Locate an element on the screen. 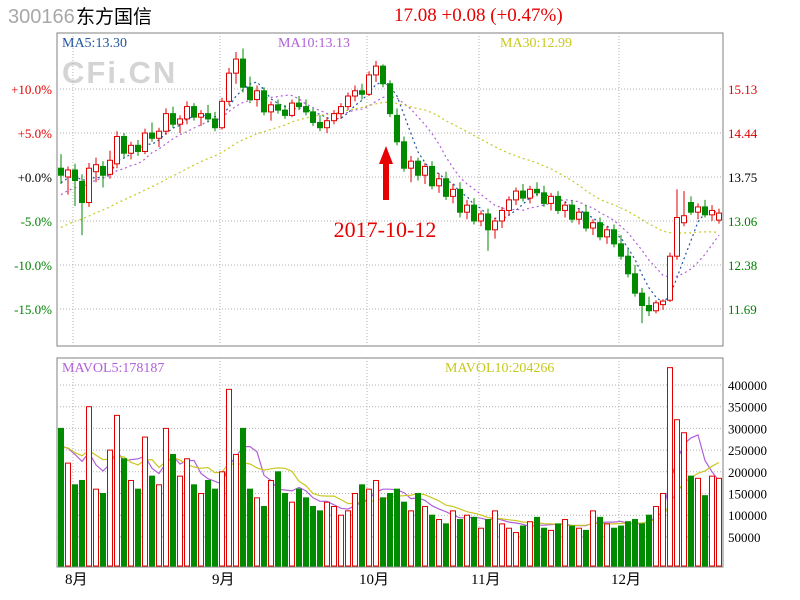 This screenshot has width=800, height=600. volume-axis-label: 150000 is located at coordinates (747, 494).